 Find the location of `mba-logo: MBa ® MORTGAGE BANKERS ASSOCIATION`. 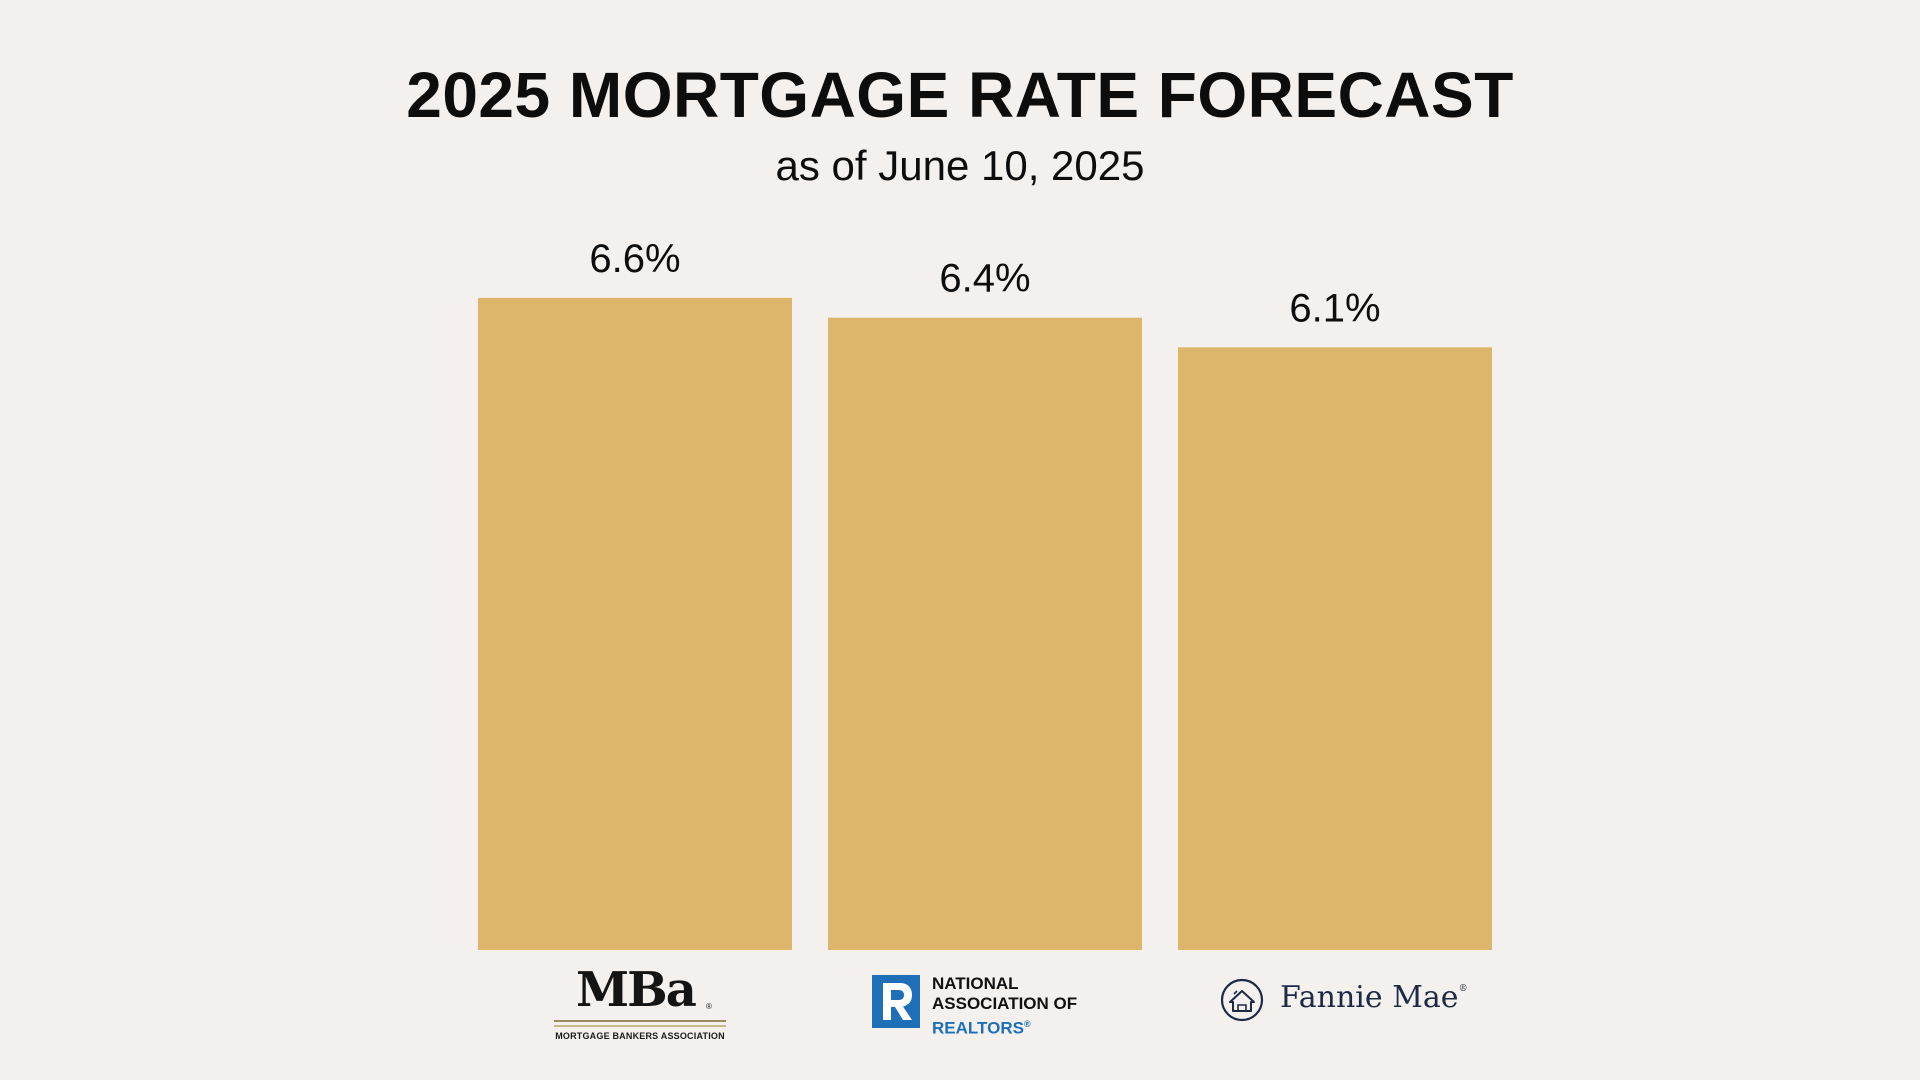

mba-logo: MBa ® MORTGAGE BANKERS ASSOCIATION is located at coordinates (641, 1003).